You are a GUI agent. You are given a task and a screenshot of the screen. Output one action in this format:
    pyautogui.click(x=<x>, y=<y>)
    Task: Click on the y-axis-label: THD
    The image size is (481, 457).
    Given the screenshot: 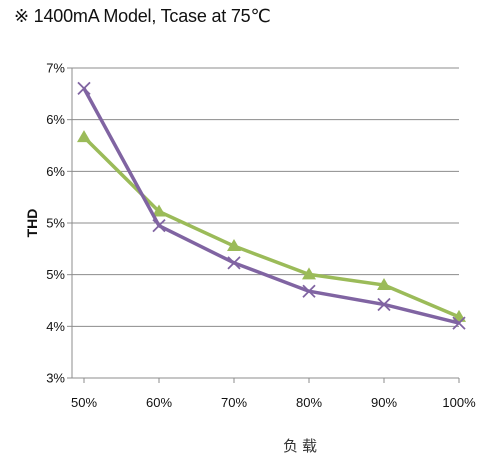 What is the action you would take?
    pyautogui.click(x=32, y=223)
    